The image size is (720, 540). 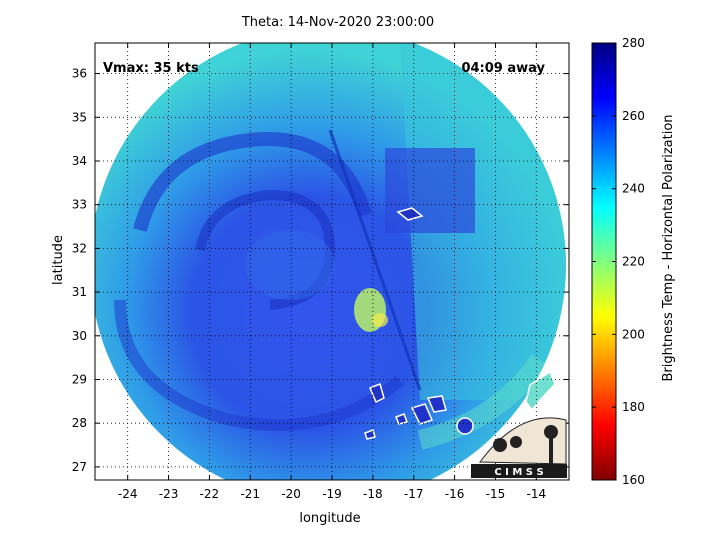 I want to click on logo-text: C I M S S, so click(x=518, y=472).